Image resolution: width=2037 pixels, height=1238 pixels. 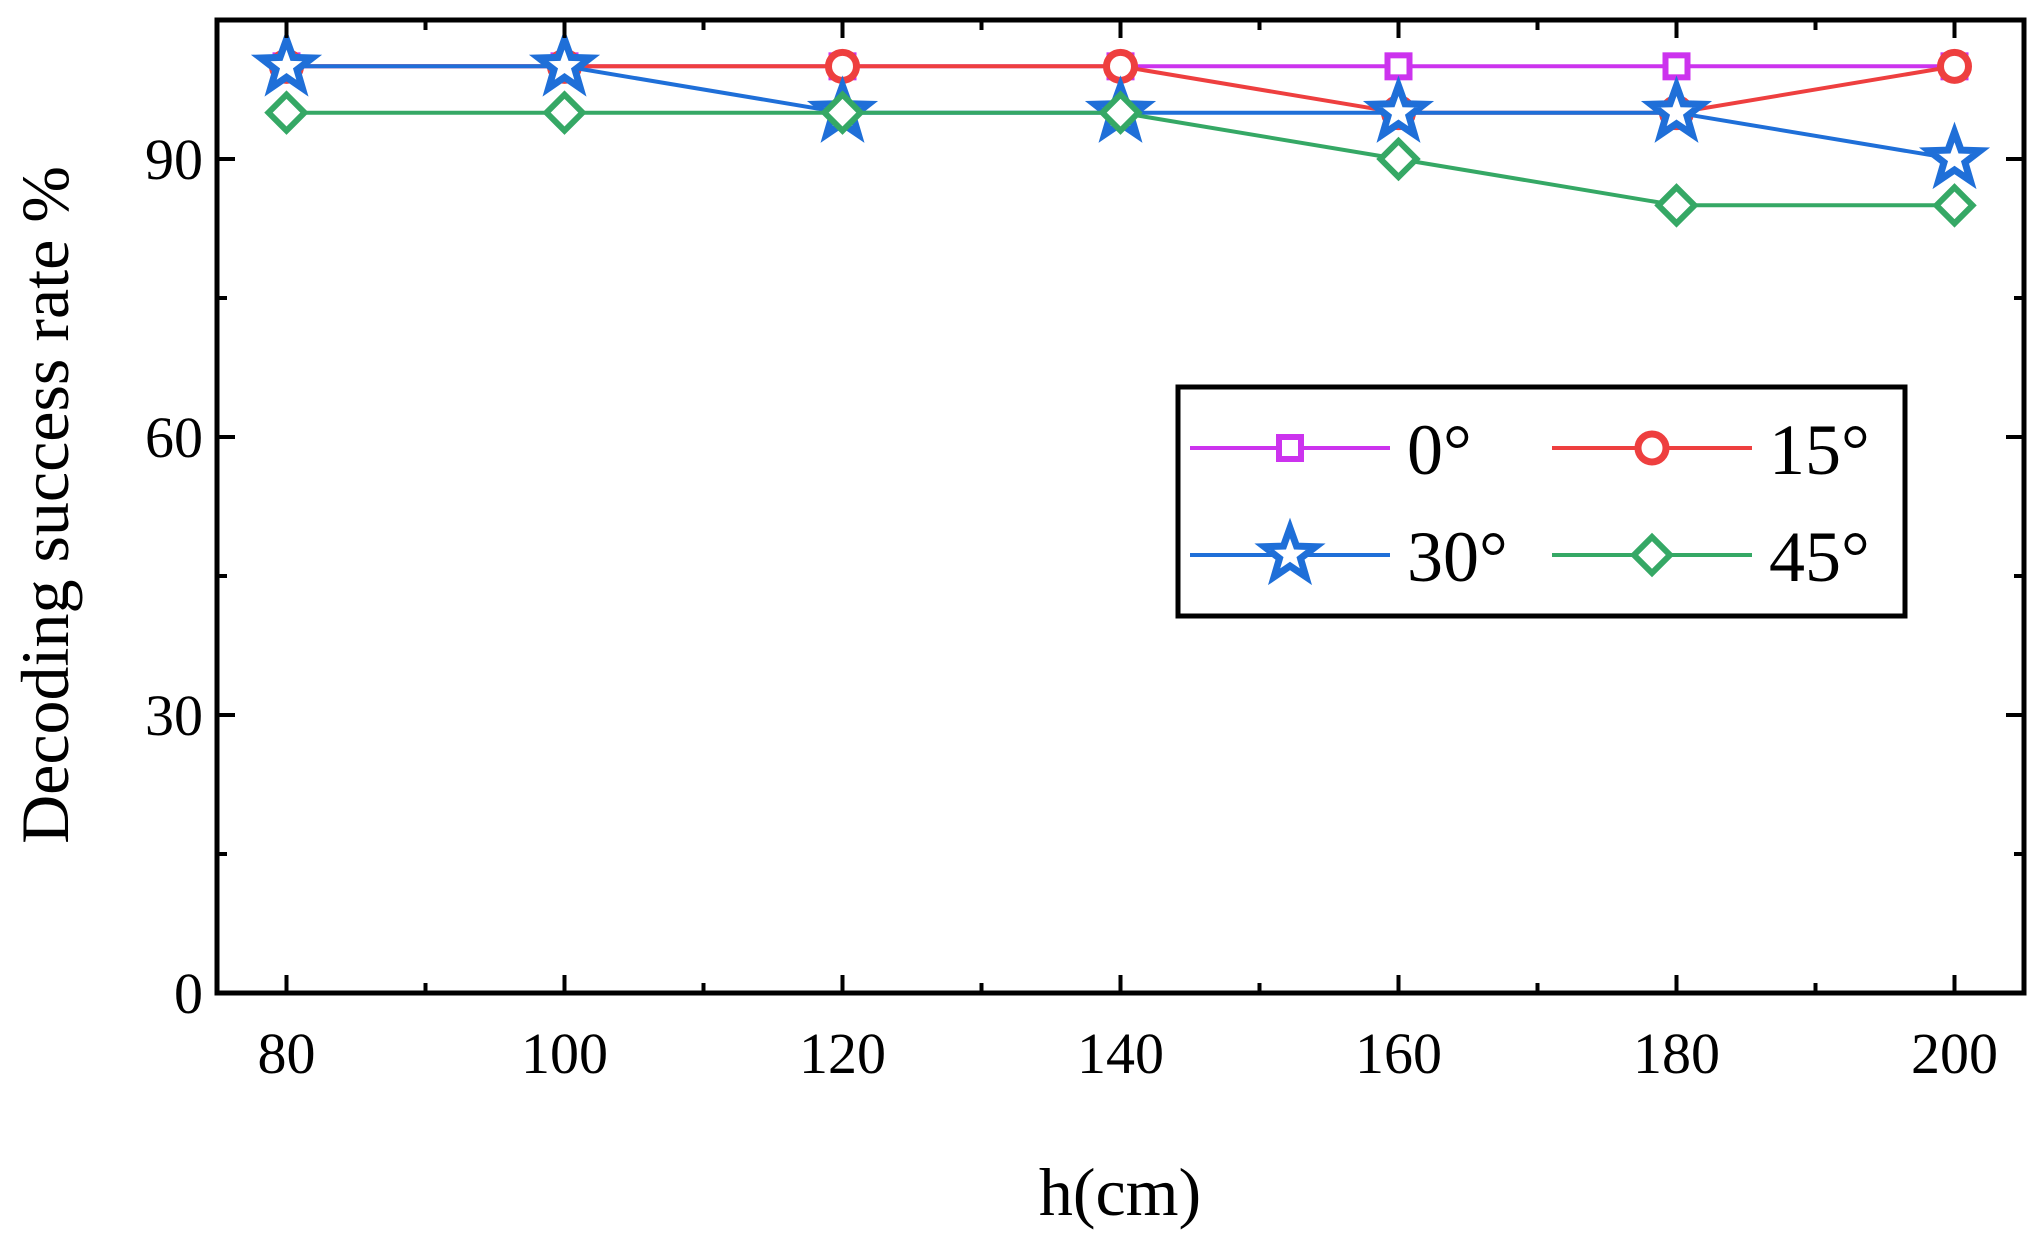 What do you see at coordinates (188, 993) in the screenshot?
I see `y-tick-label: 0` at bounding box center [188, 993].